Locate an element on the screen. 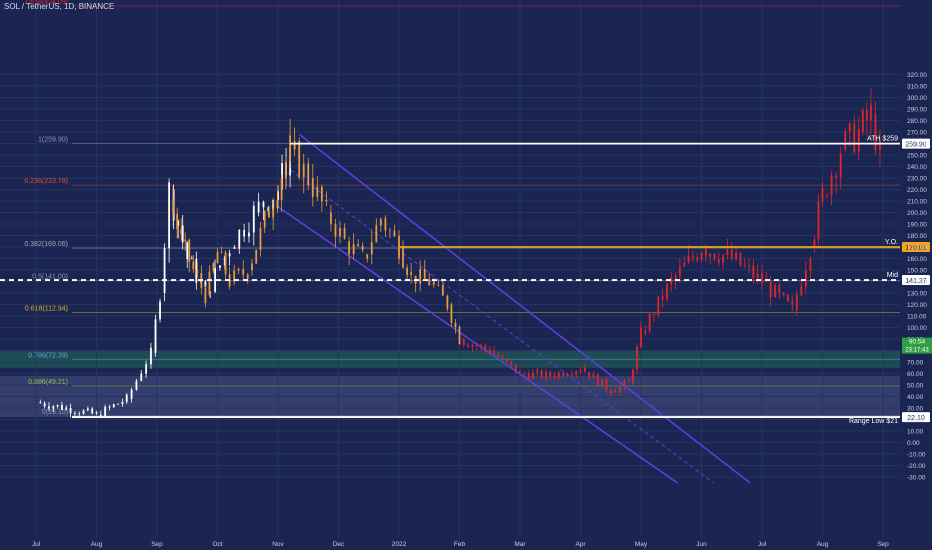 This screenshot has height=550, width=932. time-tick-label: Dec is located at coordinates (339, 544).